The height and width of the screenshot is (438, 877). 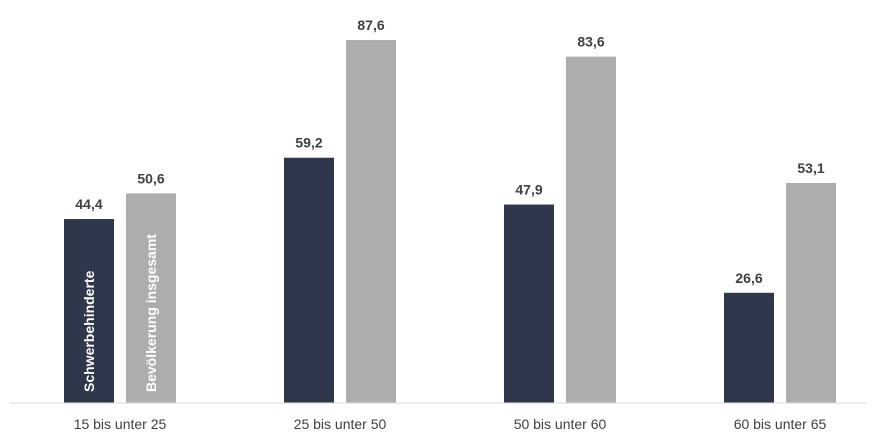 What do you see at coordinates (120, 424) in the screenshot?
I see `category-label-0: 15 bis unter 25` at bounding box center [120, 424].